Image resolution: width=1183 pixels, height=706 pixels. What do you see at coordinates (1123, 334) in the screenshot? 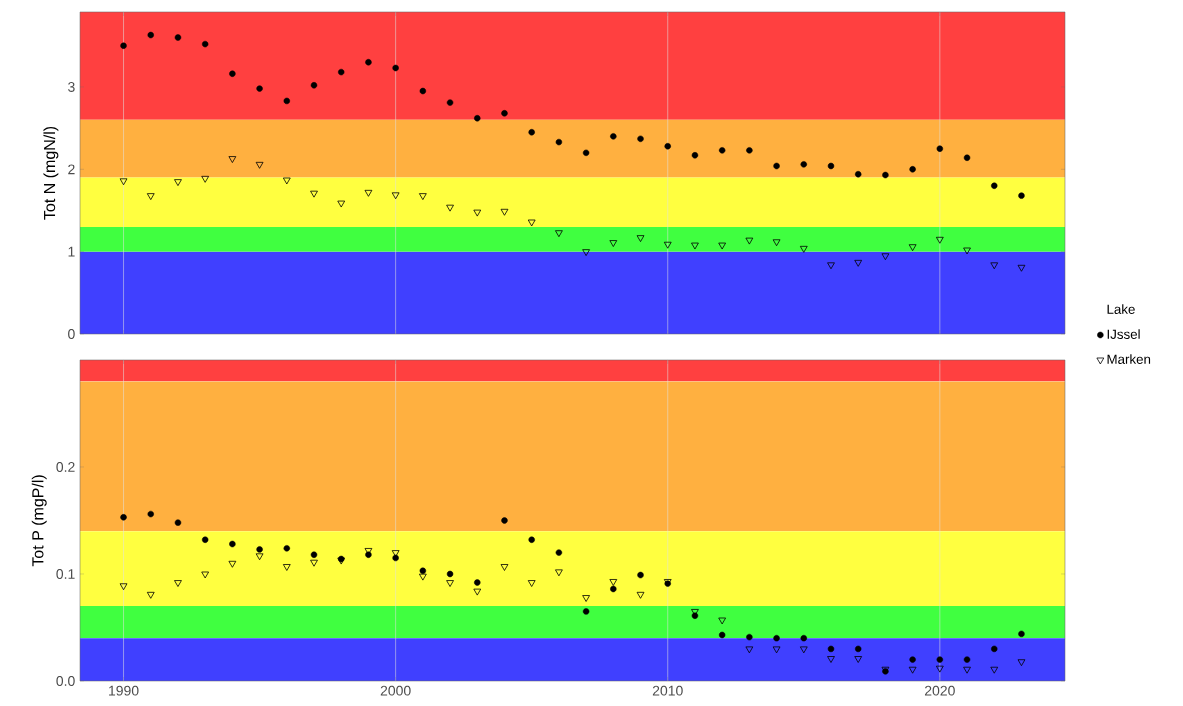
I see `legend-label: IJssel` at bounding box center [1123, 334].